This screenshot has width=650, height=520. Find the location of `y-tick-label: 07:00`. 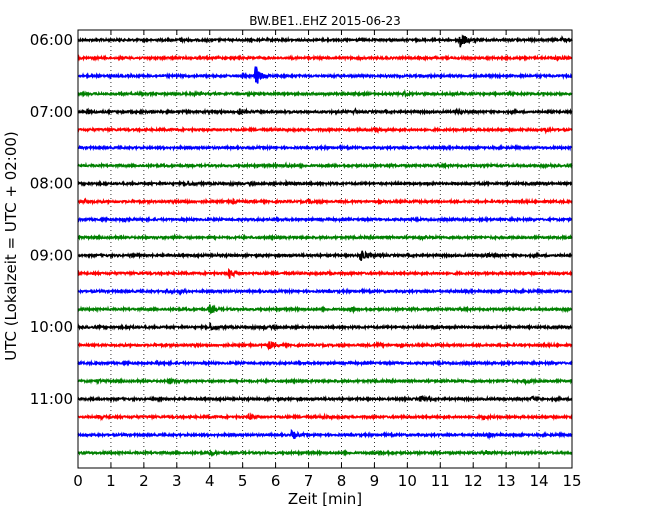

y-tick-label: 07:00 is located at coordinates (51, 112).